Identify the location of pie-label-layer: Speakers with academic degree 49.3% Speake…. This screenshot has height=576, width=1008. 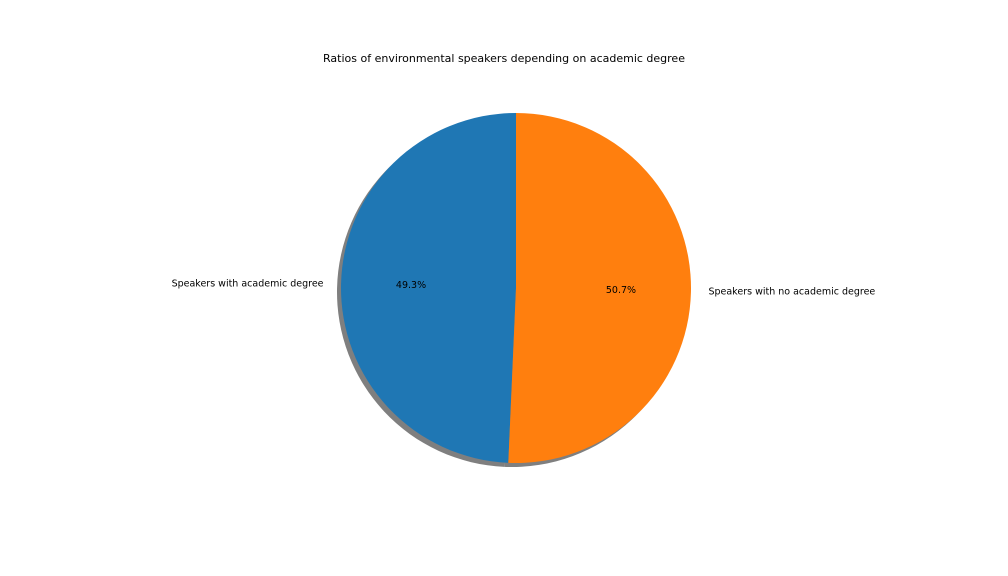
(524, 287).